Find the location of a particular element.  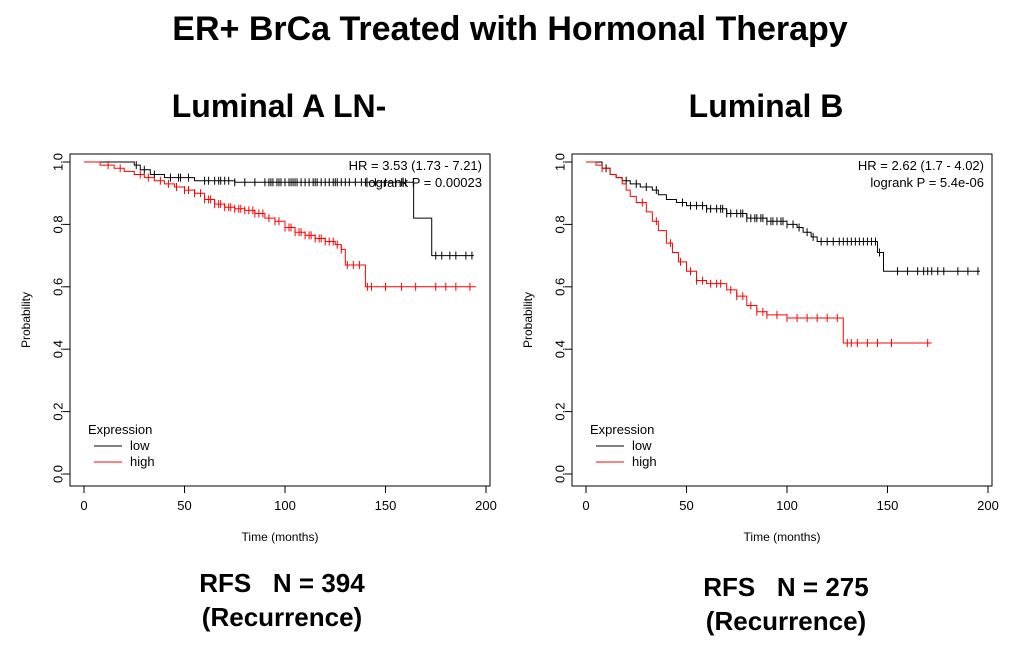

panel-title-luminal-b: Luminal B is located at coordinates (766, 106).